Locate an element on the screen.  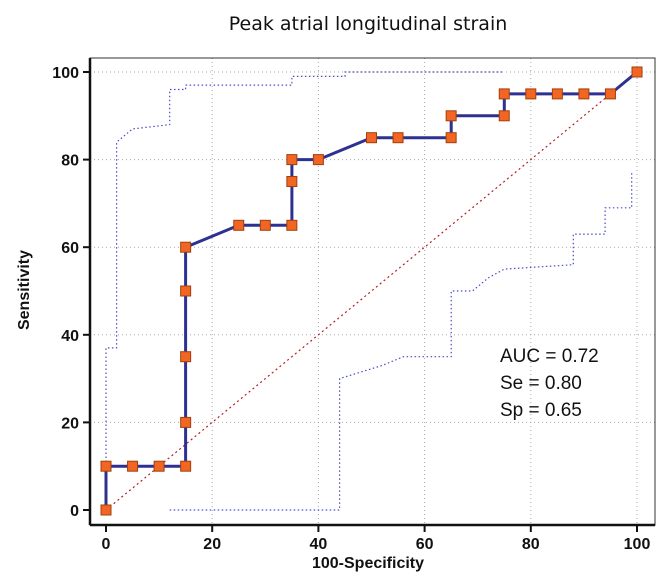
x-tick-label: 100 is located at coordinates (637, 544).